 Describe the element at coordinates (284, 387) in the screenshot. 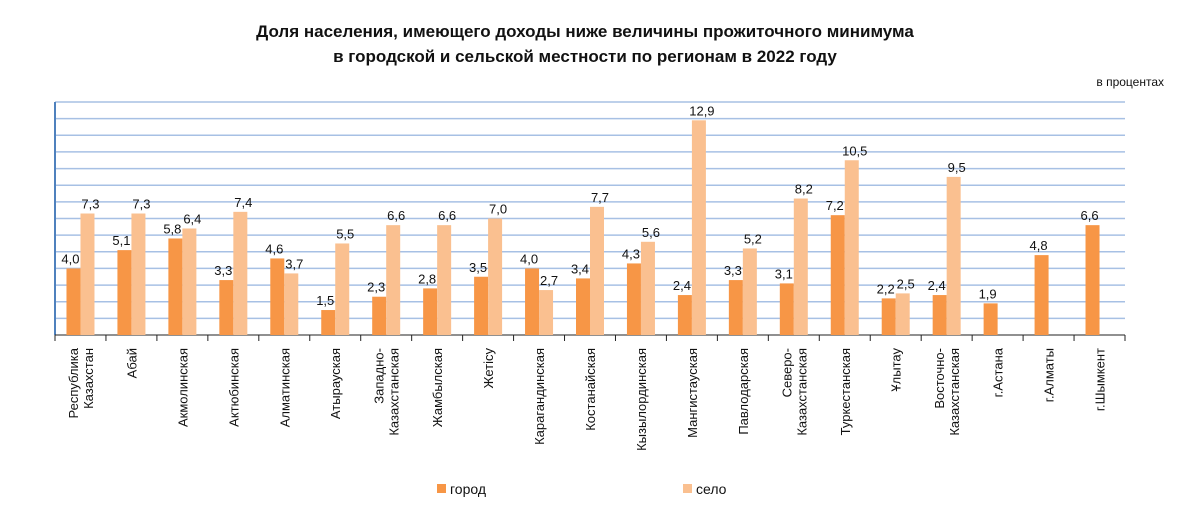

I see `category-label: Алматинская` at that location.